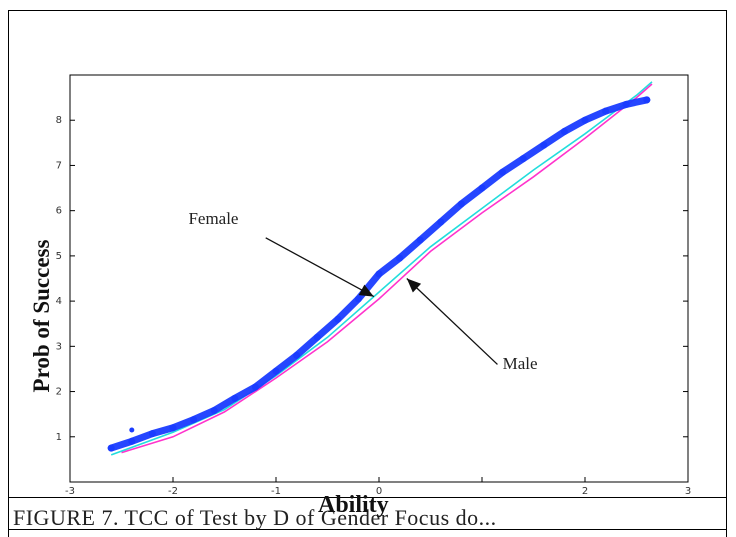 The height and width of the screenshot is (537, 736). I want to click on caption-box, so click(367, 517).